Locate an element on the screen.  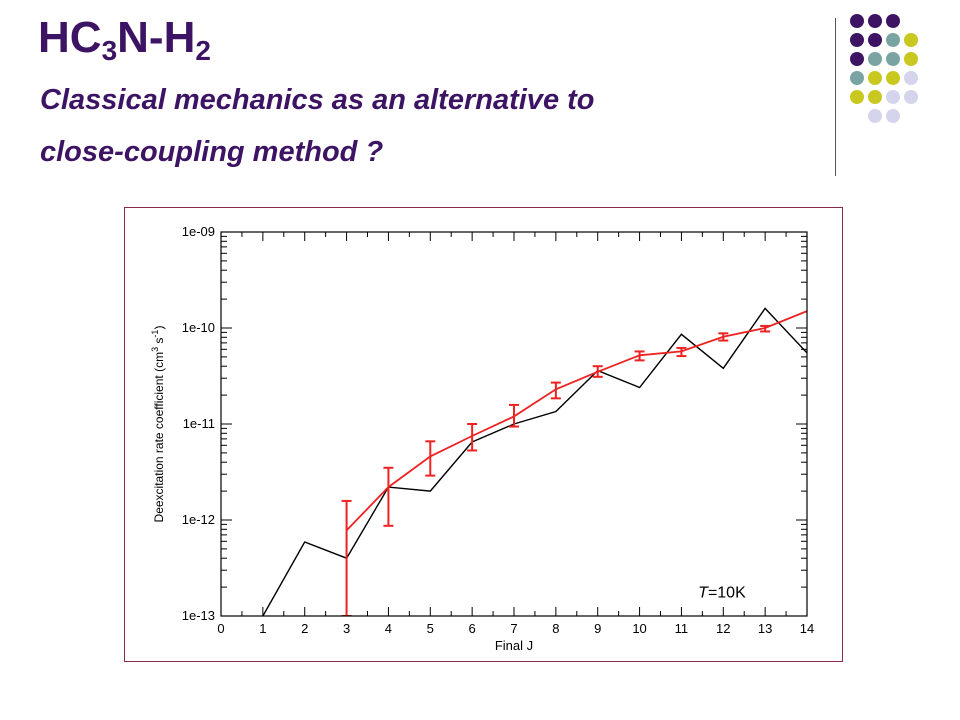
x-tick-label: 12 is located at coordinates (723, 628).